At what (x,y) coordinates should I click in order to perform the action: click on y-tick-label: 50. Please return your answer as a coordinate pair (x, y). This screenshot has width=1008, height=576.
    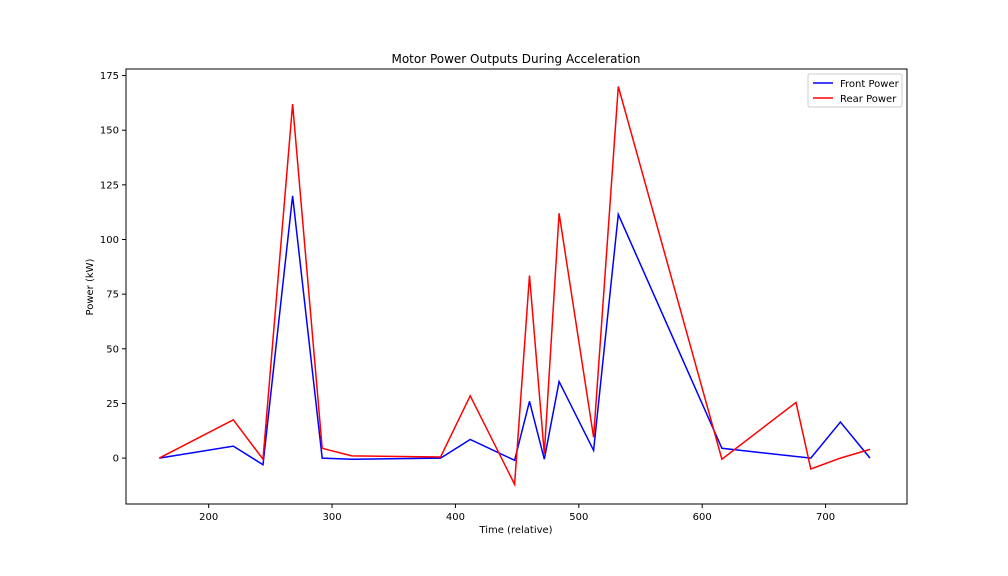
    Looking at the image, I should click on (112, 349).